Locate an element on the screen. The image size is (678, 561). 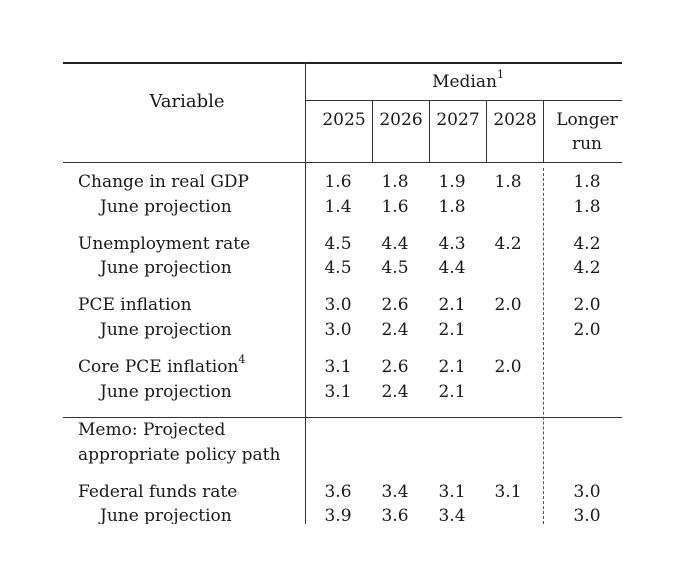
cell-2026: 1.6 is located at coordinates (395, 207).